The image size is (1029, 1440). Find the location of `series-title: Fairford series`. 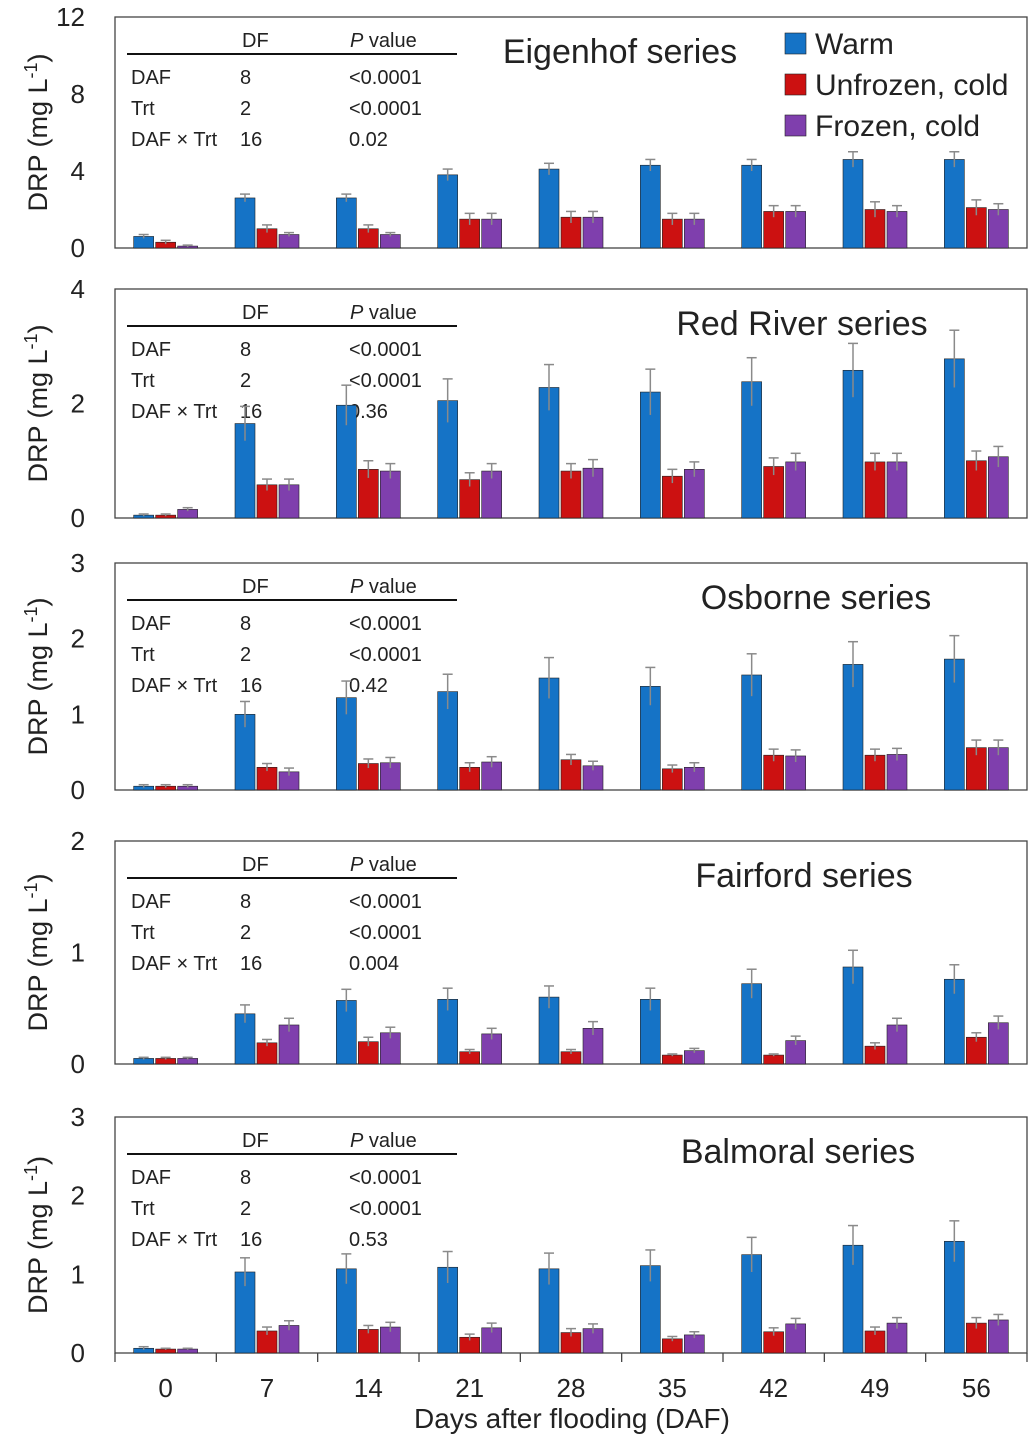

series-title: Fairford series is located at coordinates (803, 876).